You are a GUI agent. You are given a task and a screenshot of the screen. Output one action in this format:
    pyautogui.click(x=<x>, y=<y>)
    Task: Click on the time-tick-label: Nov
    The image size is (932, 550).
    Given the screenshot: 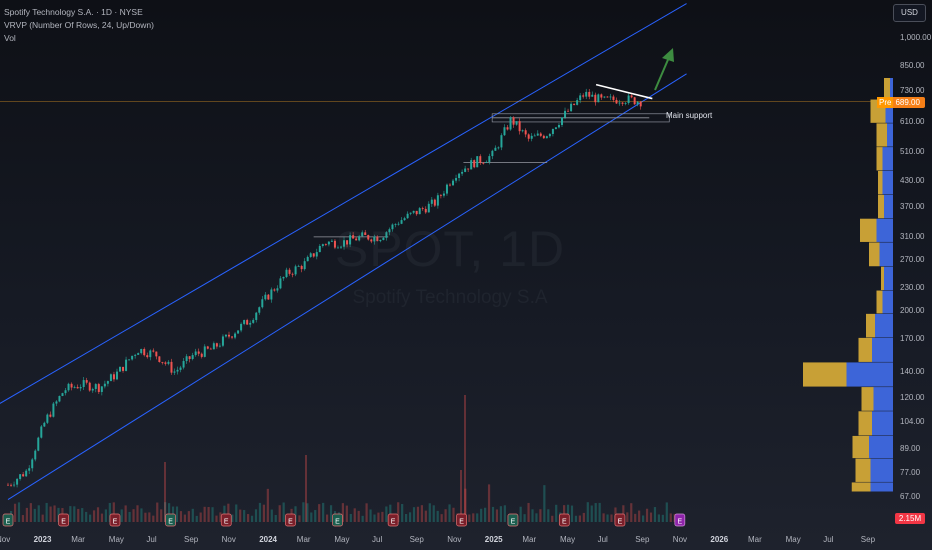 What is the action you would take?
    pyautogui.click(x=228, y=539)
    